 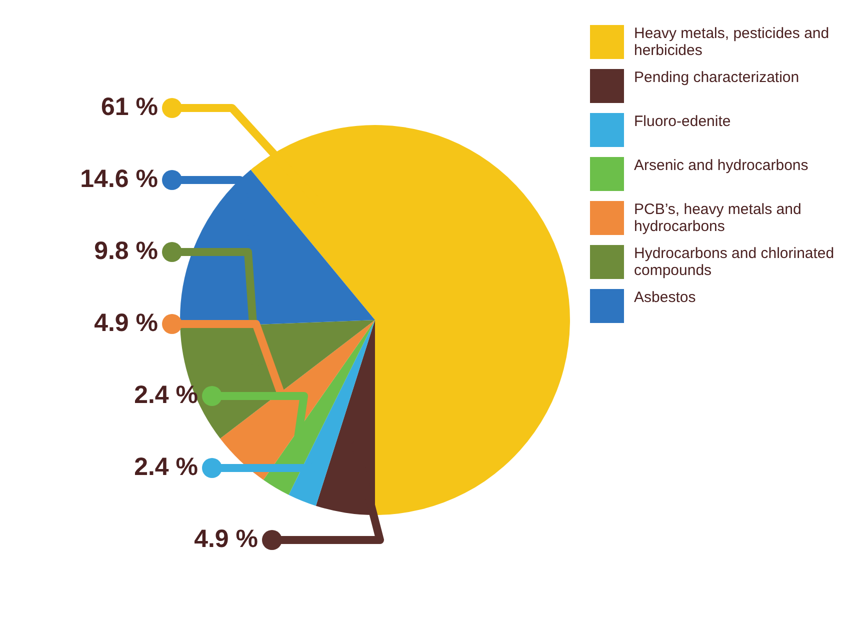 What do you see at coordinates (732, 42) in the screenshot?
I see `legend-label: Heavy metals, pesticides and herbicides` at bounding box center [732, 42].